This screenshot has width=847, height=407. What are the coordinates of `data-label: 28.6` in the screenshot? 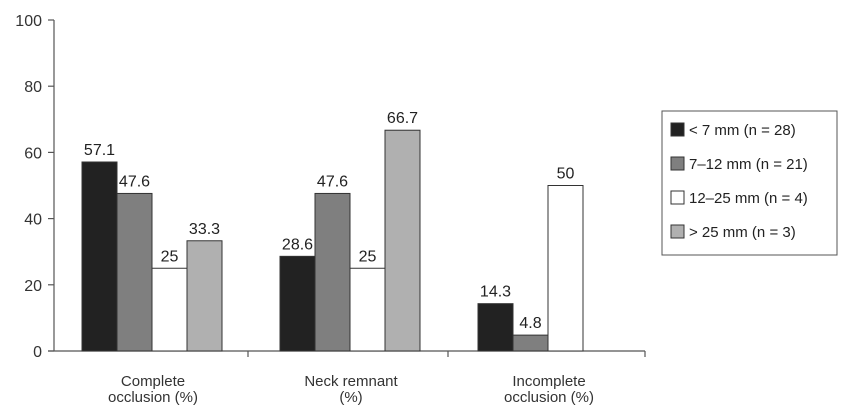 It's located at (297, 244).